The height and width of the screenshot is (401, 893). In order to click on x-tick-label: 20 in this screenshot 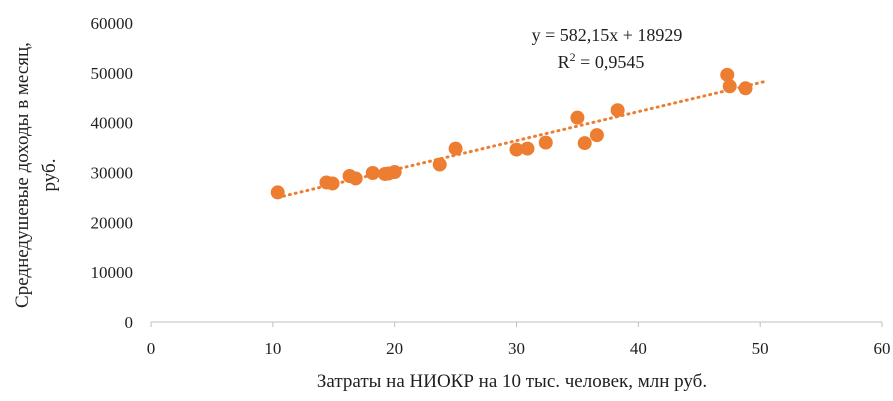, I will do `click(394, 348)`.